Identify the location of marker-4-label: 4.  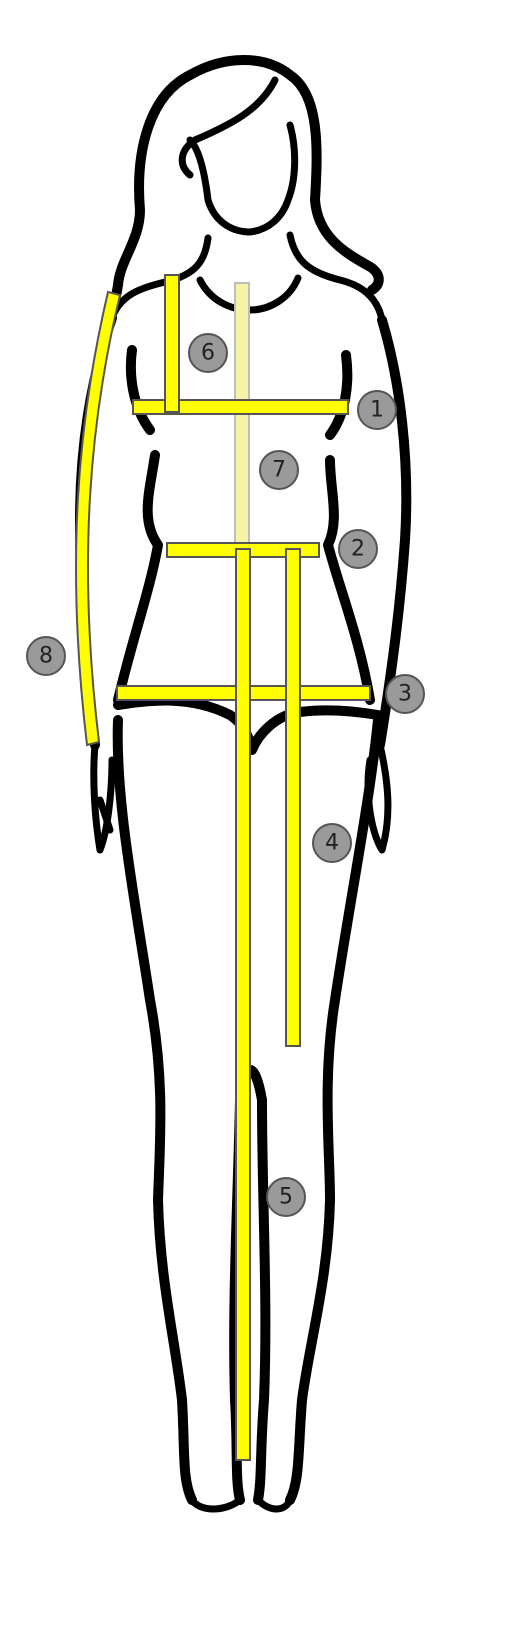
(332, 843).